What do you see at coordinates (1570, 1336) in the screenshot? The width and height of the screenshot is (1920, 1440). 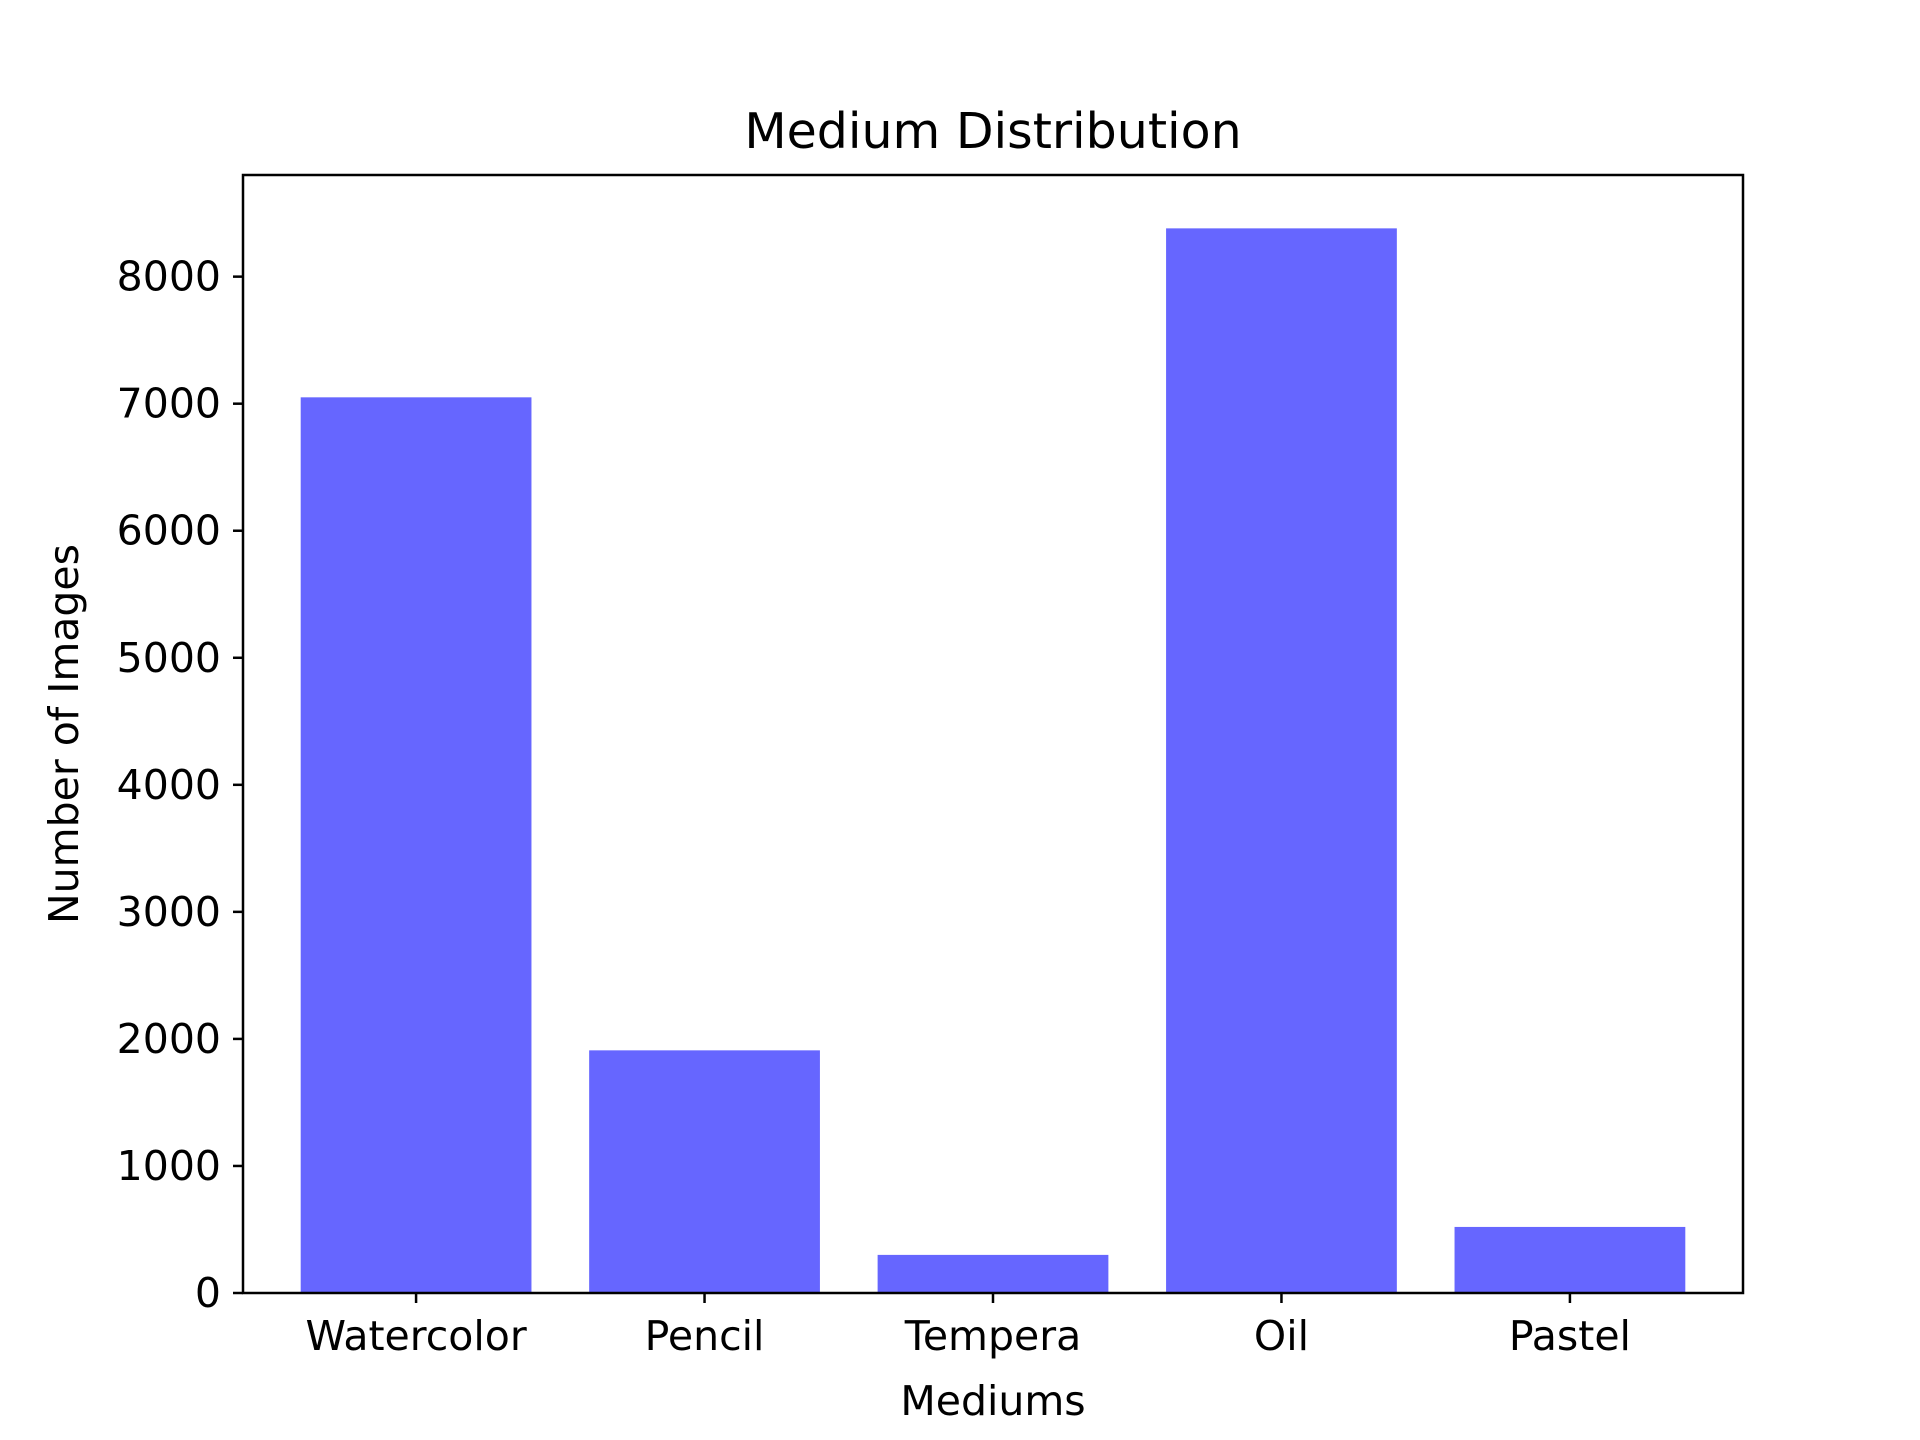 I see `x-tick-label-pastel: Pastel` at bounding box center [1570, 1336].